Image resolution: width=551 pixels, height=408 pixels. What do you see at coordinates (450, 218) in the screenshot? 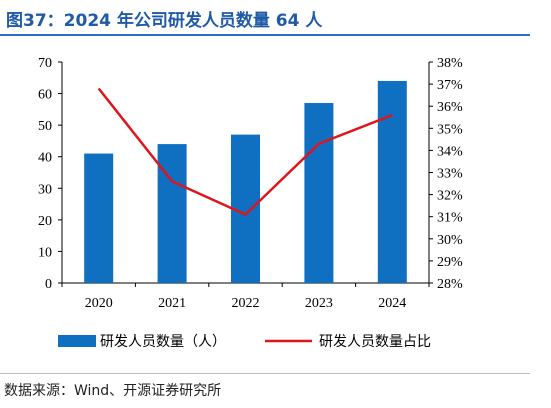
I see `y-right-tick-label: 31%` at bounding box center [450, 218].